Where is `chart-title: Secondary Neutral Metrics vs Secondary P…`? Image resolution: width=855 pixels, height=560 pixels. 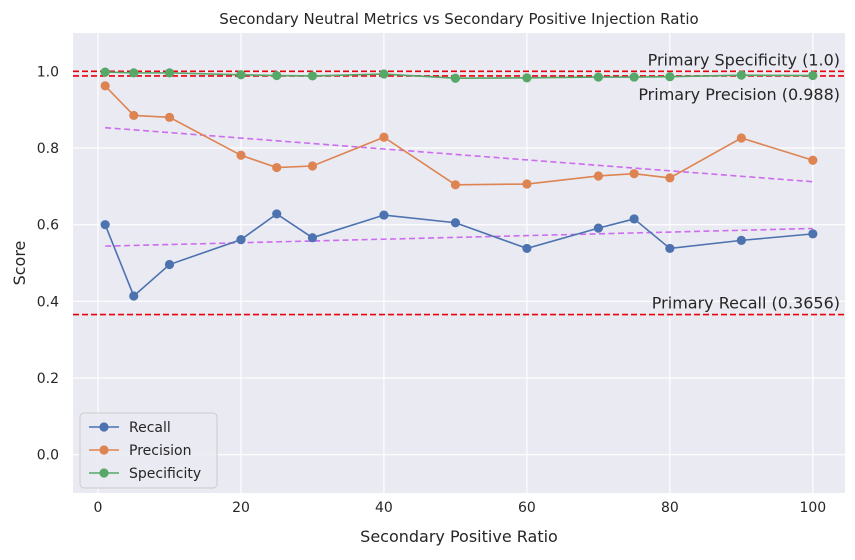 chart-title: Secondary Neutral Metrics vs Secondary P… is located at coordinates (458, 19).